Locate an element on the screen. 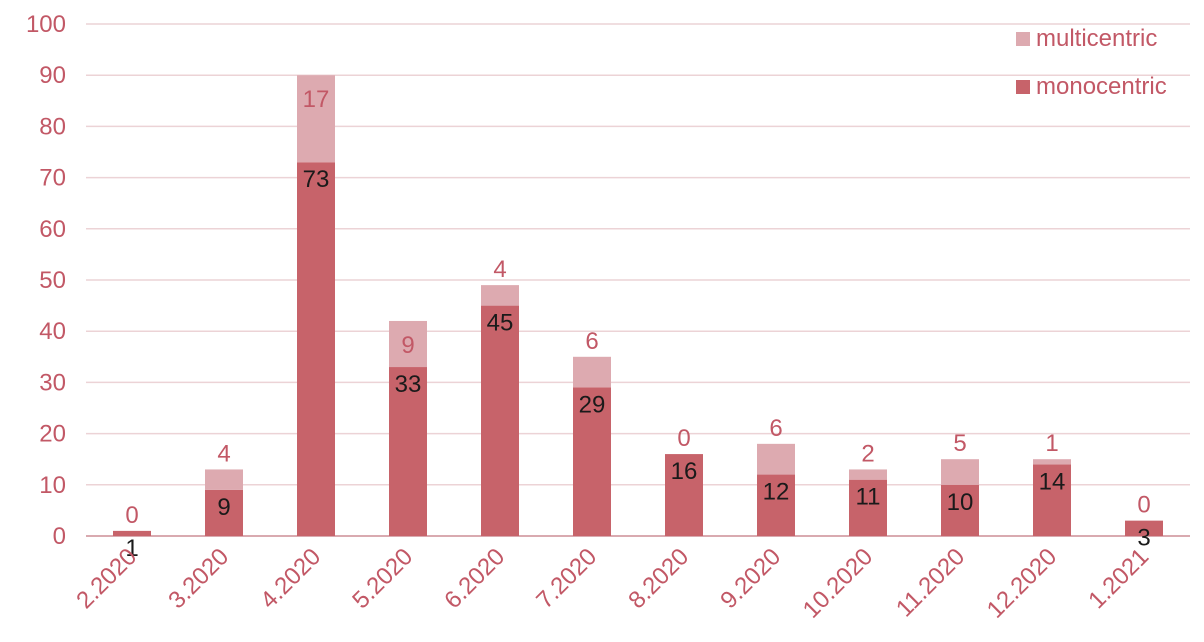 The height and width of the screenshot is (642, 1204). x-tick-label: 1.2021 is located at coordinates (1118, 578).